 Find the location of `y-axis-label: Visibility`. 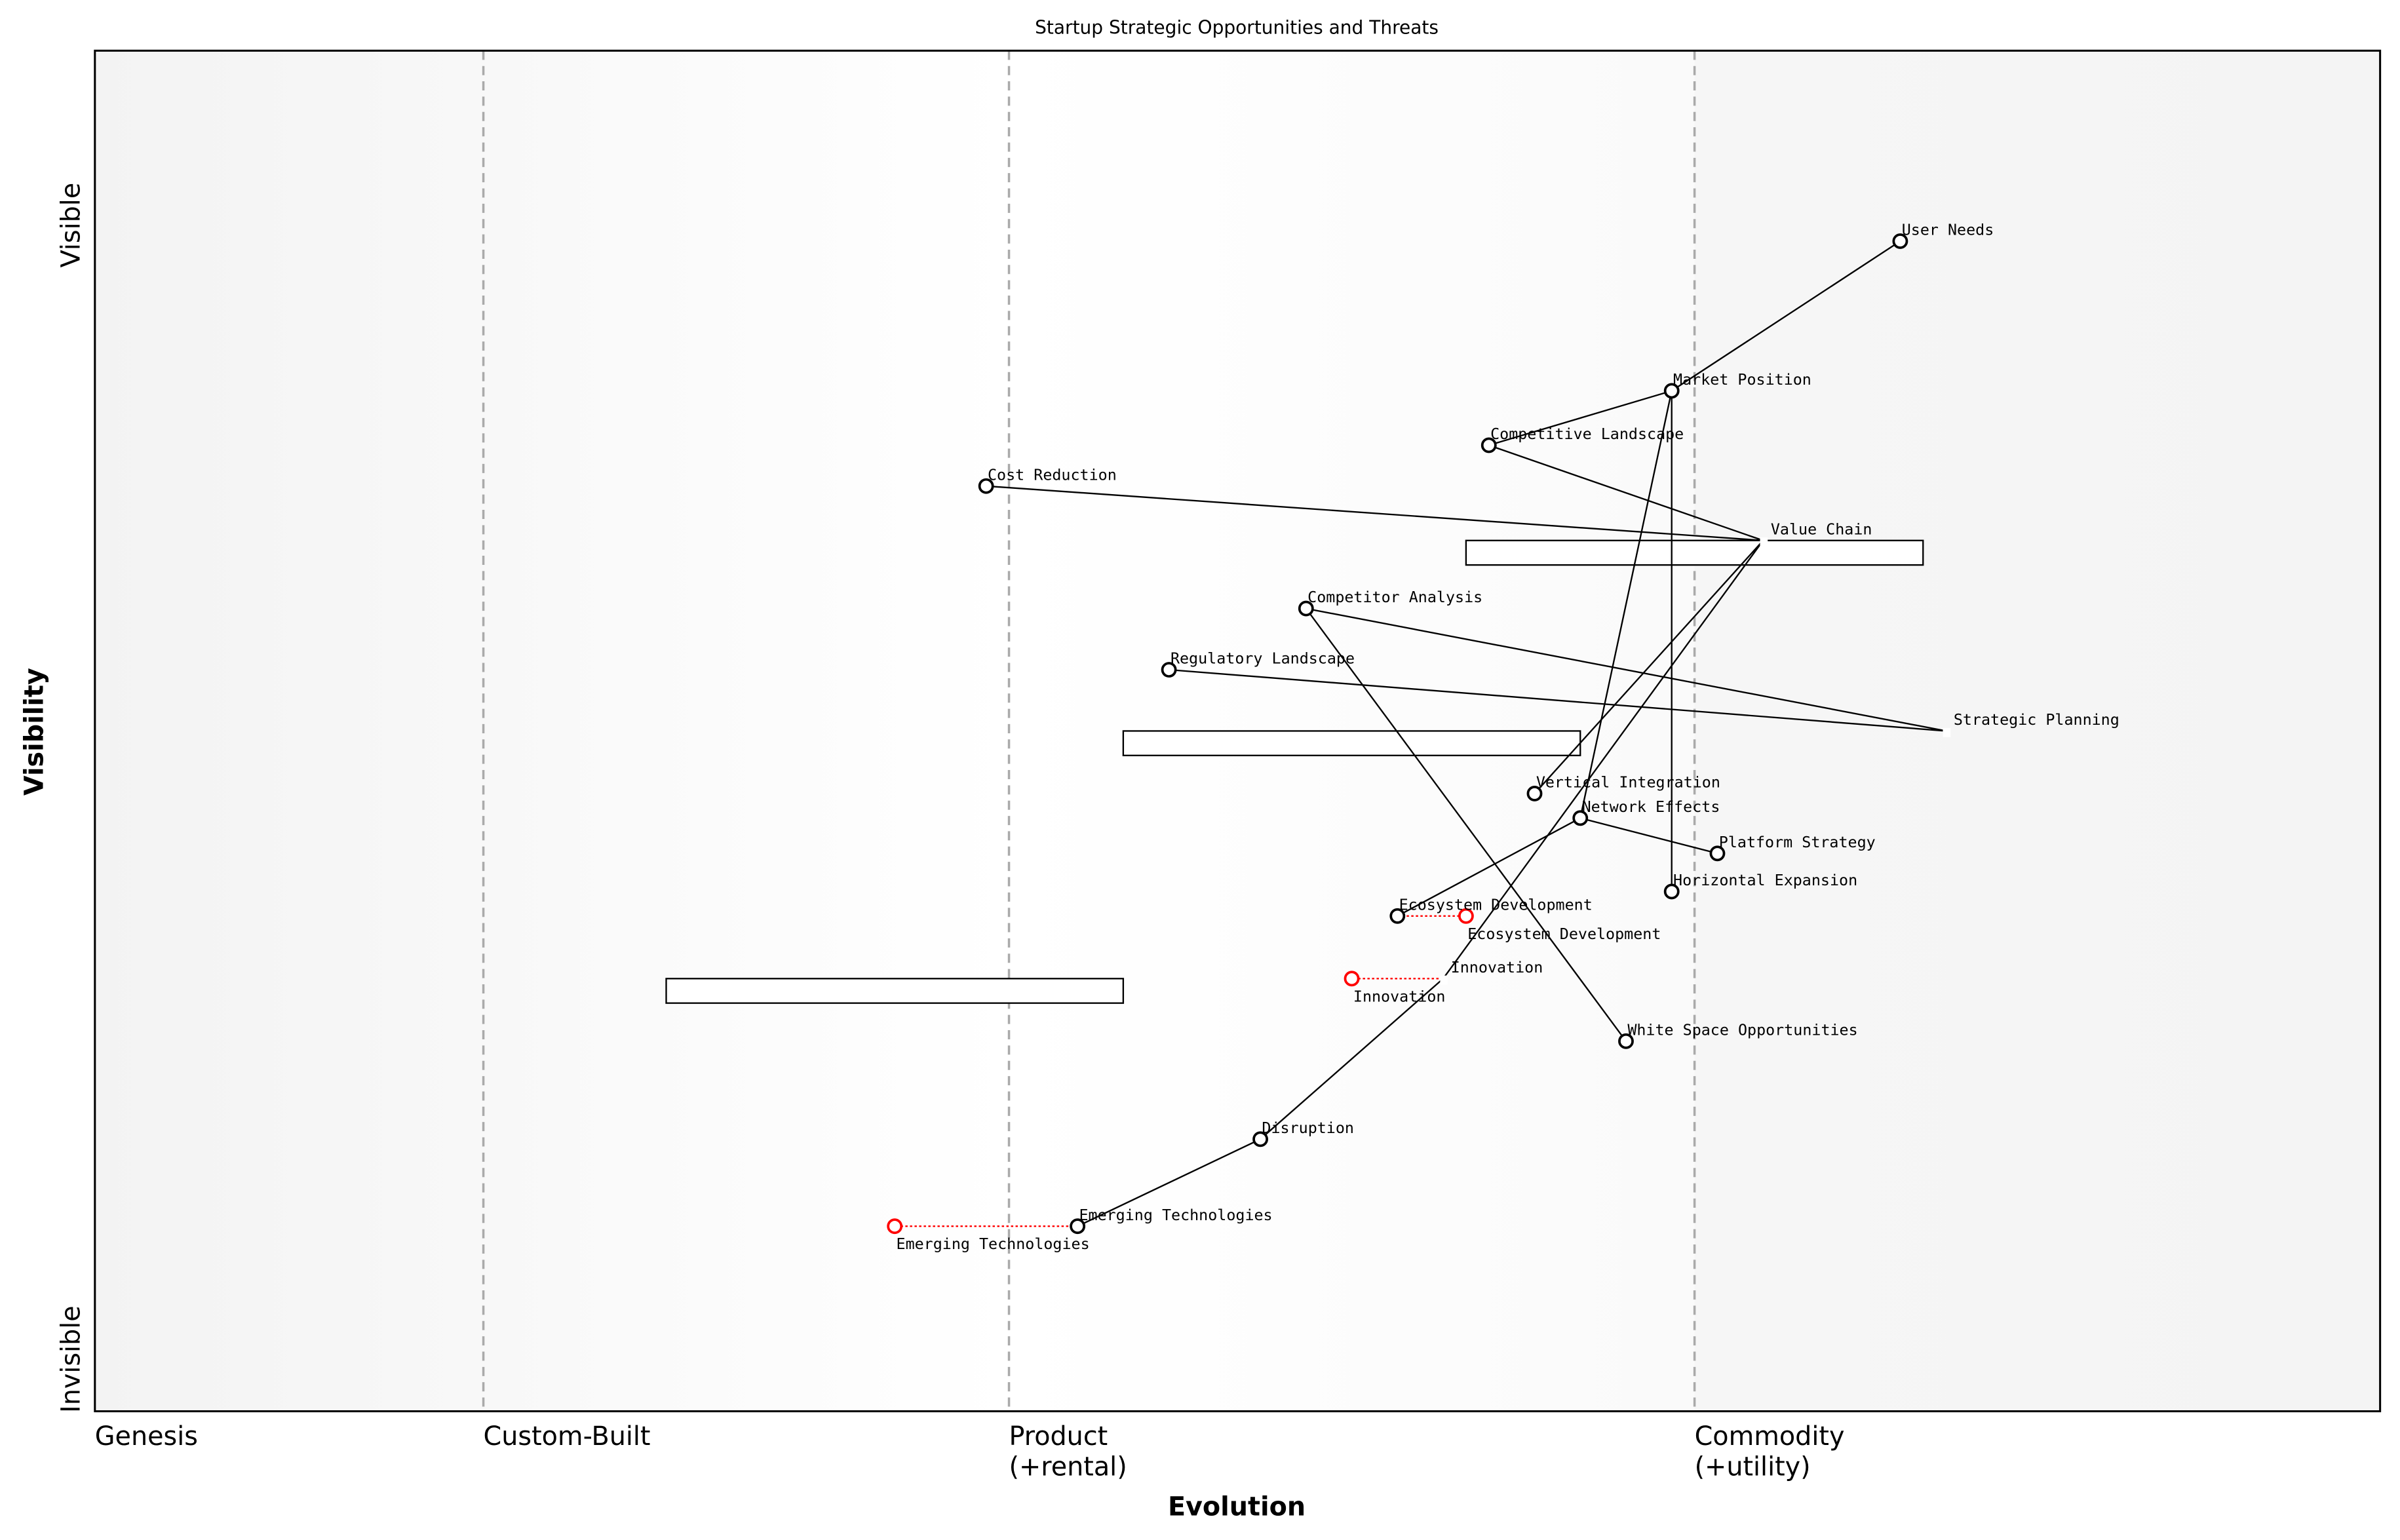

y-axis-label: Visibility is located at coordinates (34, 732).